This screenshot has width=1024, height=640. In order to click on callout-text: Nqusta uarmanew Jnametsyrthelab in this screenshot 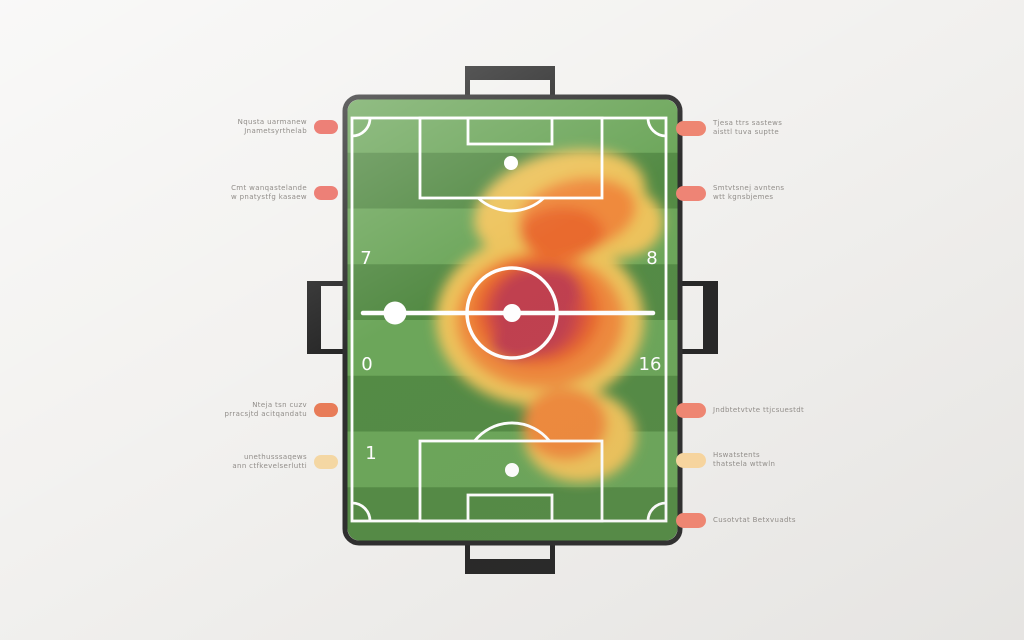, I will do `click(272, 126)`.